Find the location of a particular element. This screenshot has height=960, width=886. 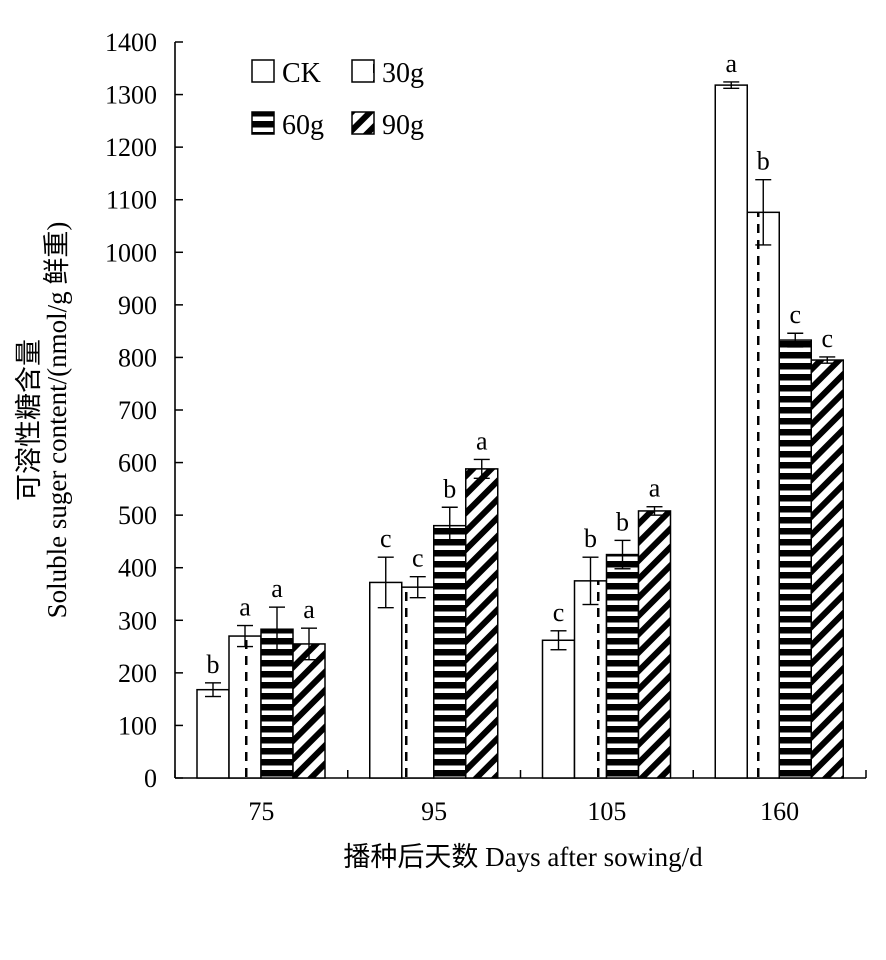

y-tick-label: 1200 is located at coordinates (131, 147).